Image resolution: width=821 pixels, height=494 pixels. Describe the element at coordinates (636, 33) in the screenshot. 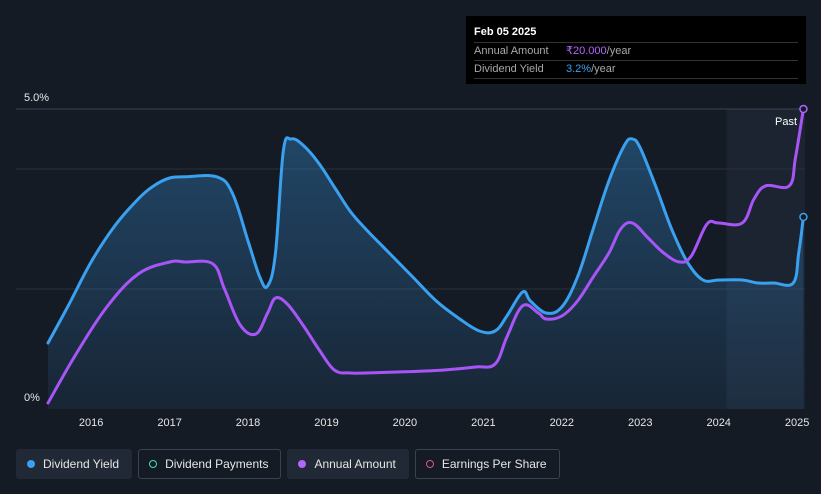

I see `tooltip-date: Feb 05 2025` at that location.